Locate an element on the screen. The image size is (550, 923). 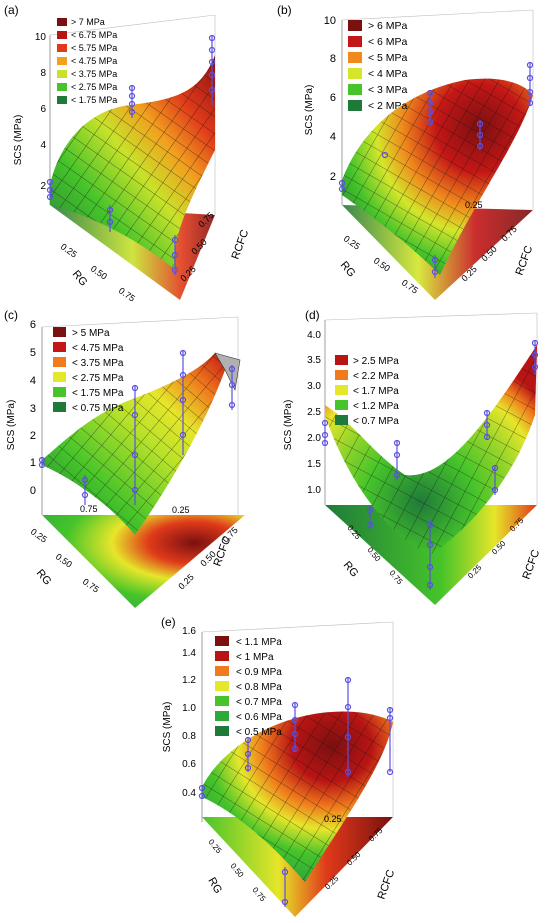
legend-label: < 0.5 MPa is located at coordinates (259, 732).